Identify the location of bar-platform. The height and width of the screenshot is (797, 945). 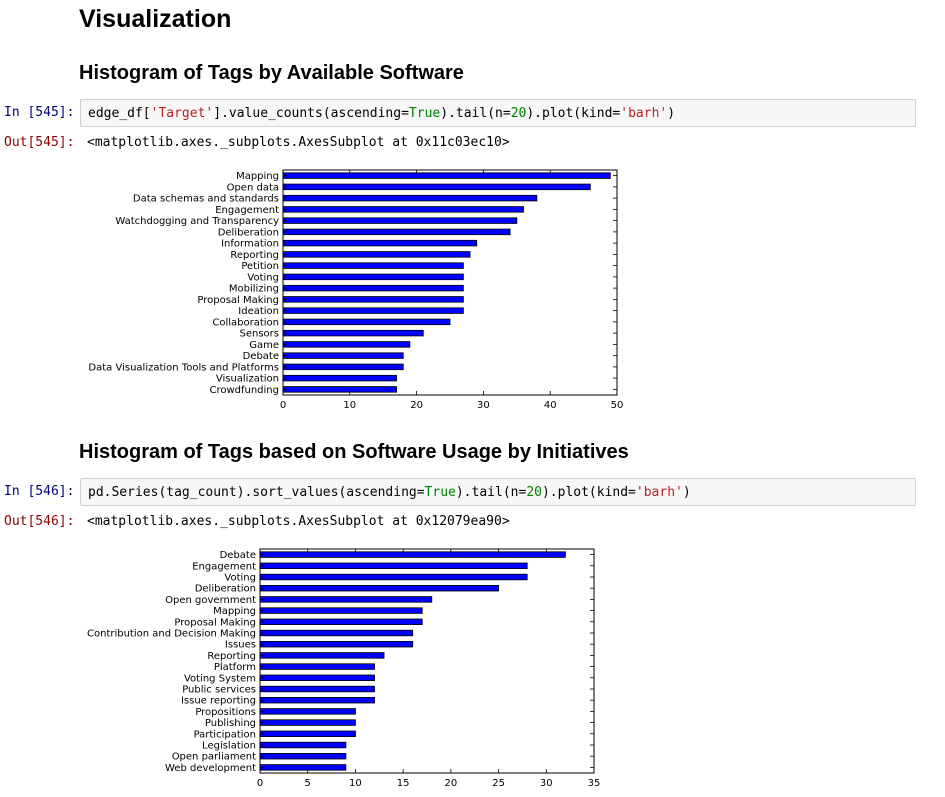
(317, 666).